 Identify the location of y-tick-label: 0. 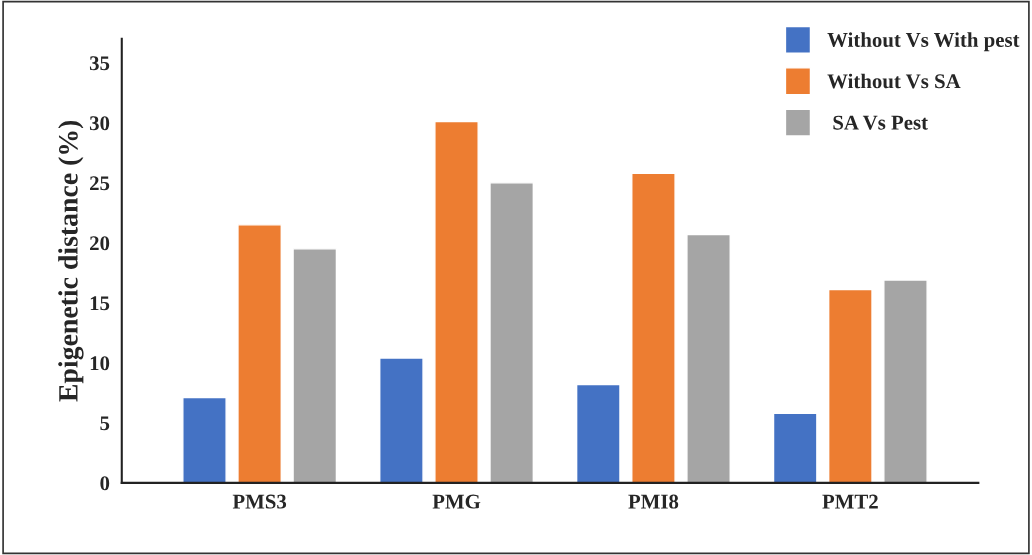
(105, 483).